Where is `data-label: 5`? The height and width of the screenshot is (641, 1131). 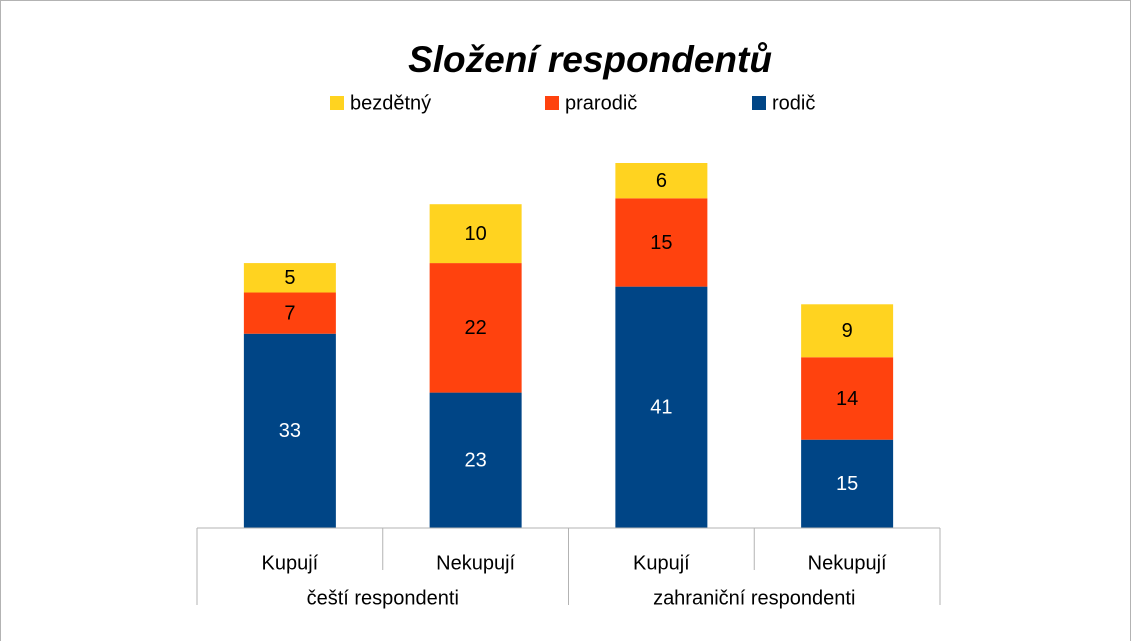 data-label: 5 is located at coordinates (289, 278).